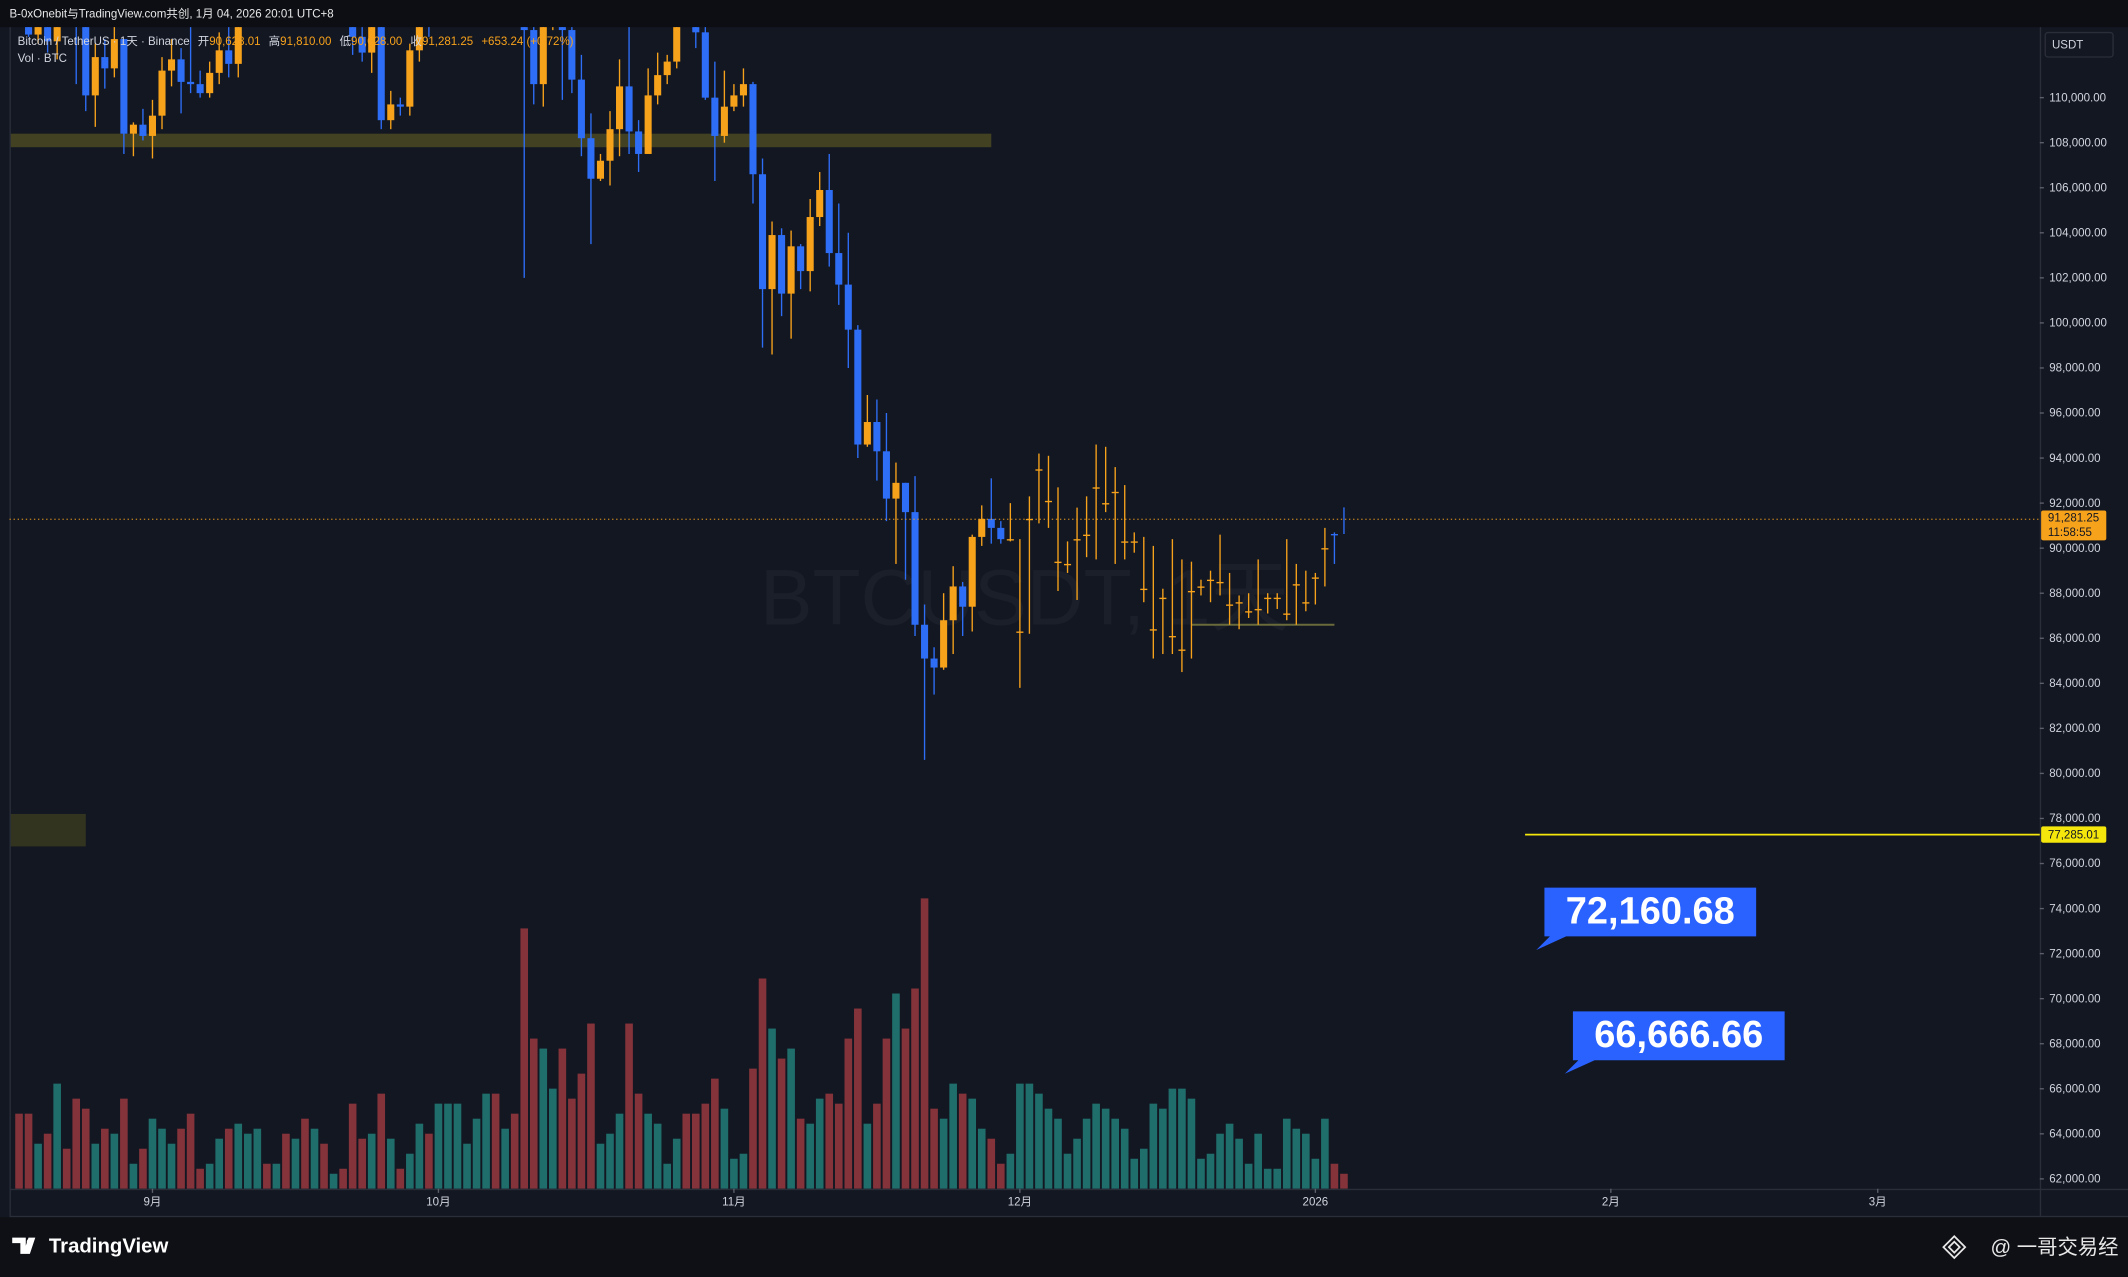 The image size is (2128, 1277). What do you see at coordinates (104, 42) in the screenshot?
I see `legend-symbol: Bitcoin / TetherUS · 1天 · Binance` at bounding box center [104, 42].